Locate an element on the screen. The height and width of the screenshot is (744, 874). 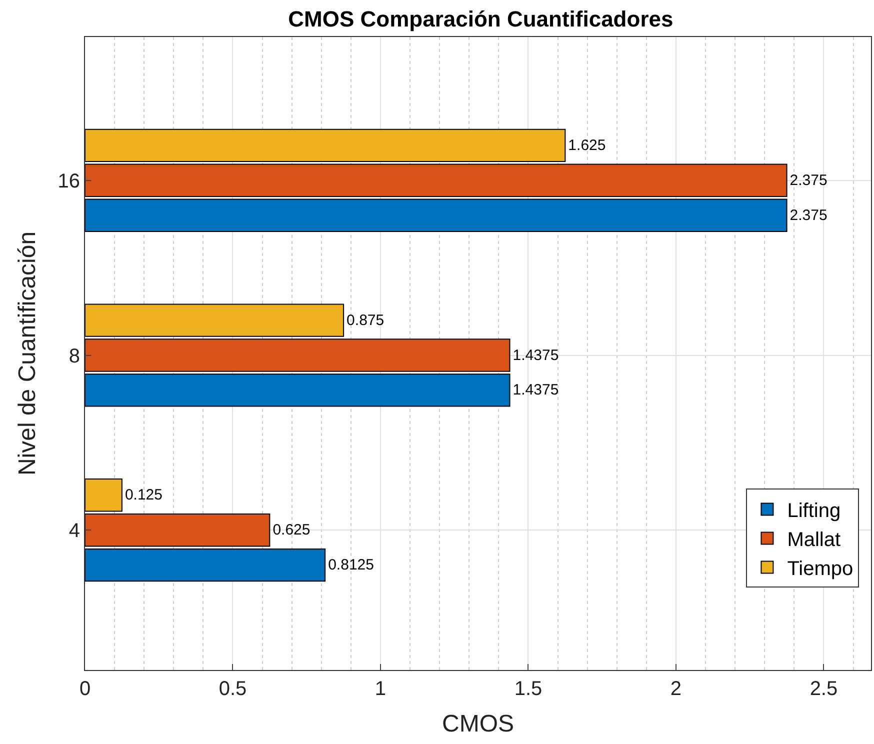
y-tick-label: 4 is located at coordinates (74, 531).